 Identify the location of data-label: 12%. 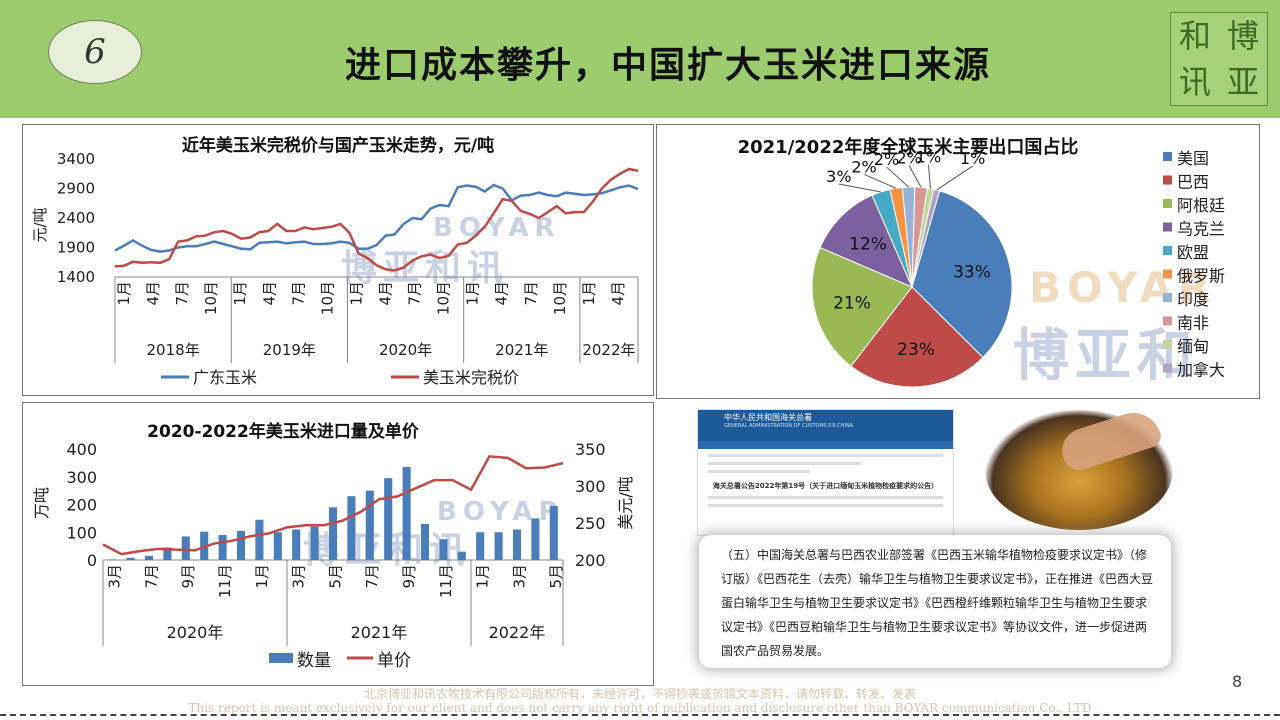
(868, 244).